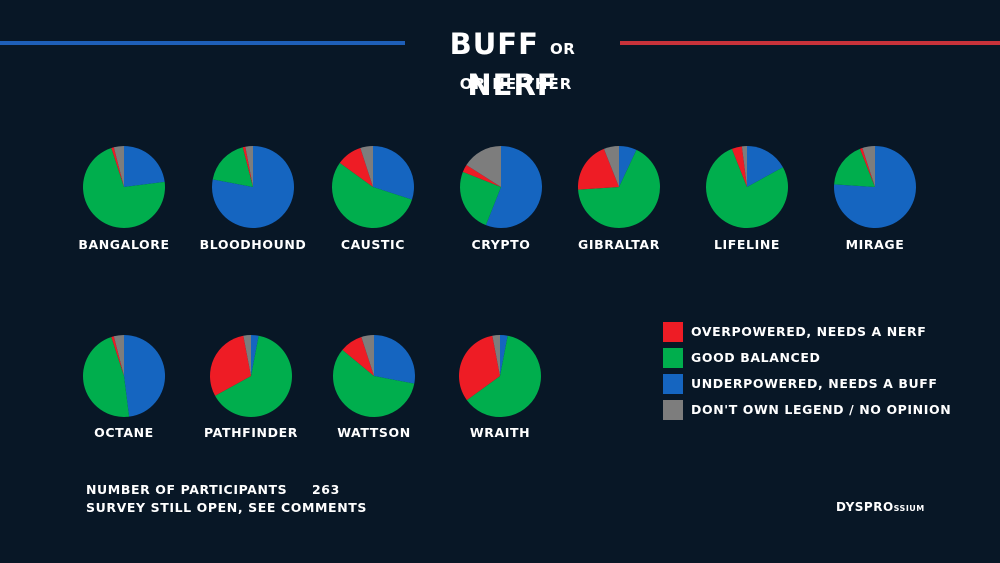 This screenshot has height=563, width=1000. I want to click on legend-swatch-no-opinion, so click(673, 410).